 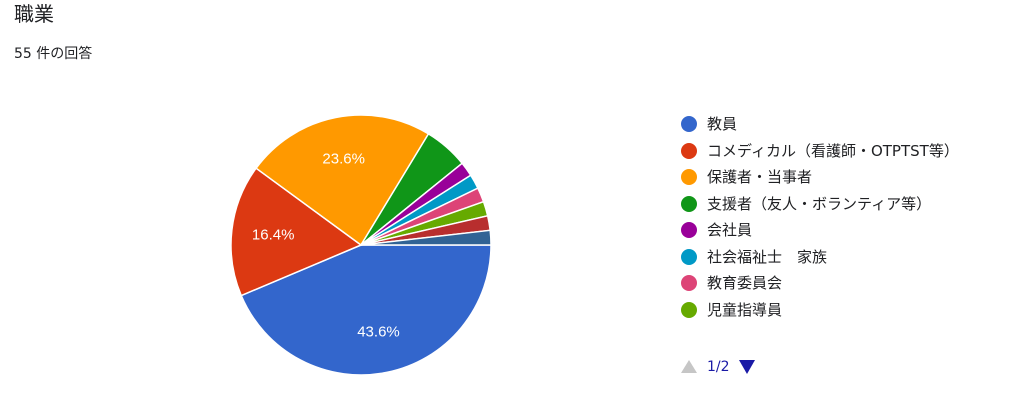 What do you see at coordinates (767, 256) in the screenshot?
I see `legend-label: 社会福祉士 家族` at bounding box center [767, 256].